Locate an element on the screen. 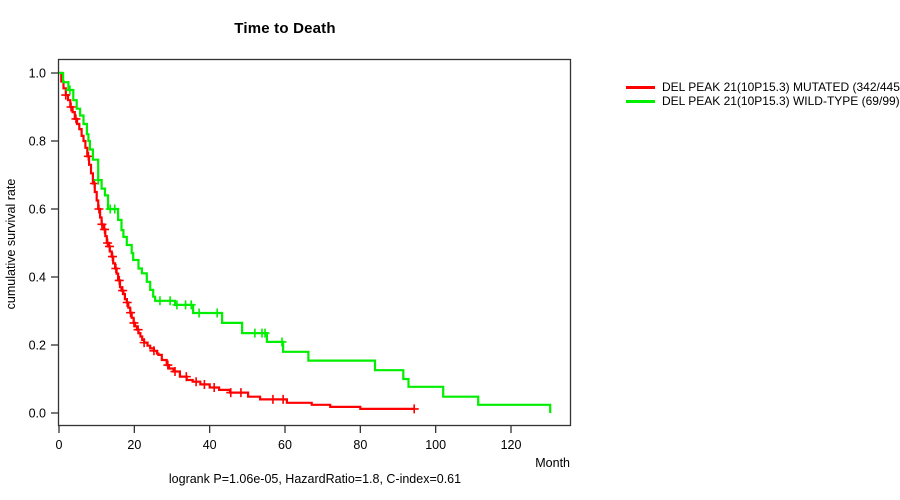  y-tick-label: 1.0 is located at coordinates (37, 74).